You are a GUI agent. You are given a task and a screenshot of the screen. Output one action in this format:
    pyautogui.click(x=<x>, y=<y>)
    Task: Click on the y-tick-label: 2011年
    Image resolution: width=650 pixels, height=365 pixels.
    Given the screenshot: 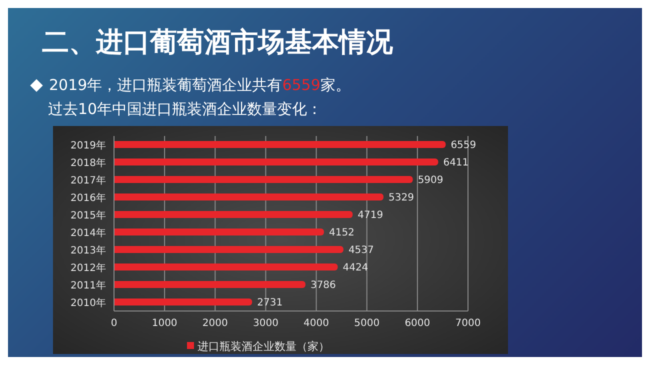 What is the action you would take?
    pyautogui.click(x=88, y=285)
    